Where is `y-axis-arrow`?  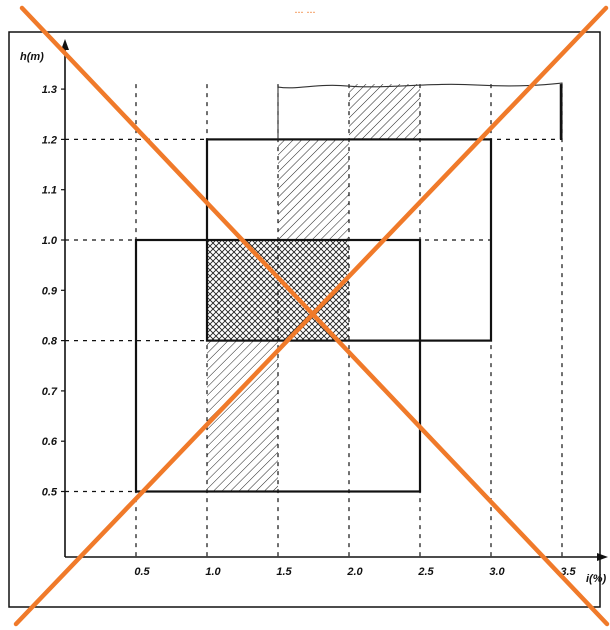
y-axis-arrow is located at coordinates (65, 44).